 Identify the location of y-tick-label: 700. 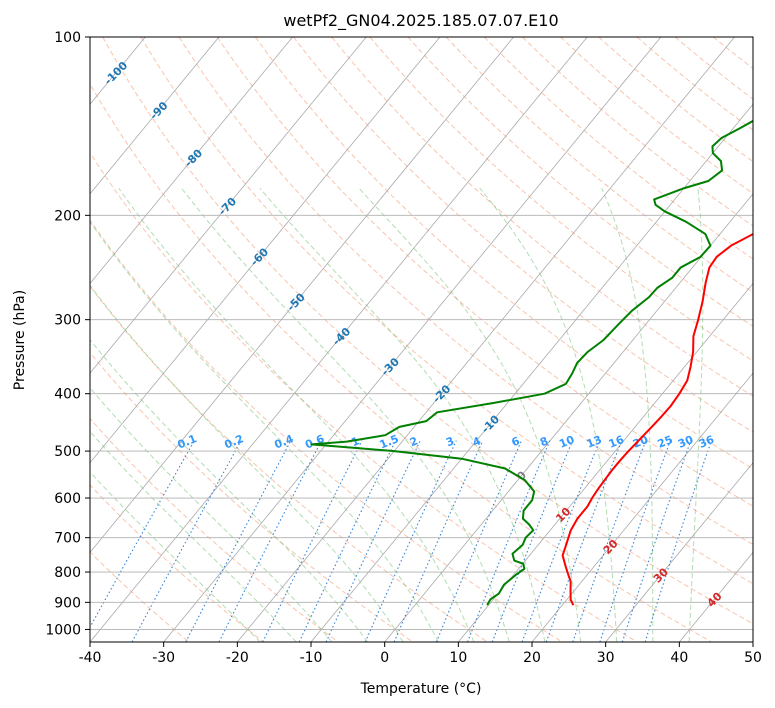
(67, 539).